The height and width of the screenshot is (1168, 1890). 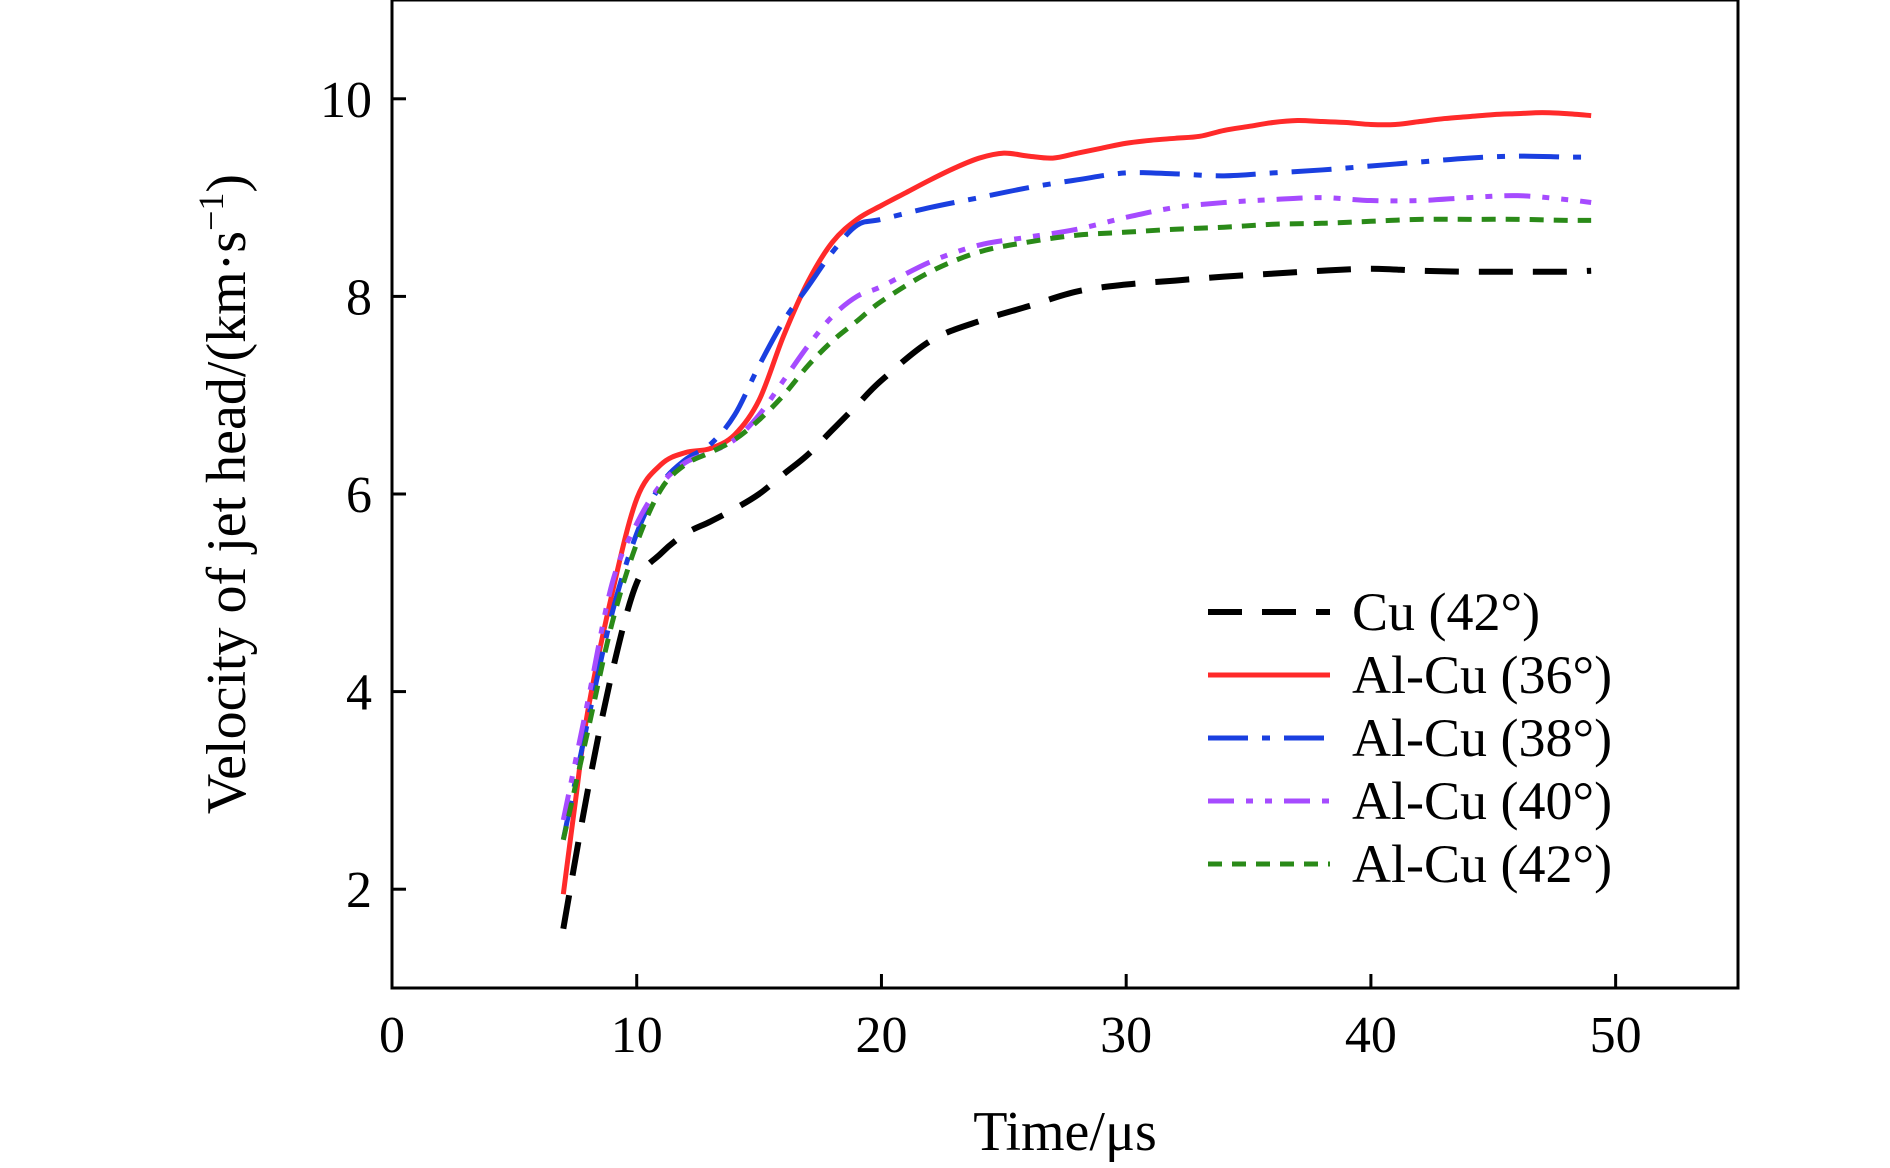 What do you see at coordinates (359, 890) in the screenshot?
I see `y-tick-label: 2` at bounding box center [359, 890].